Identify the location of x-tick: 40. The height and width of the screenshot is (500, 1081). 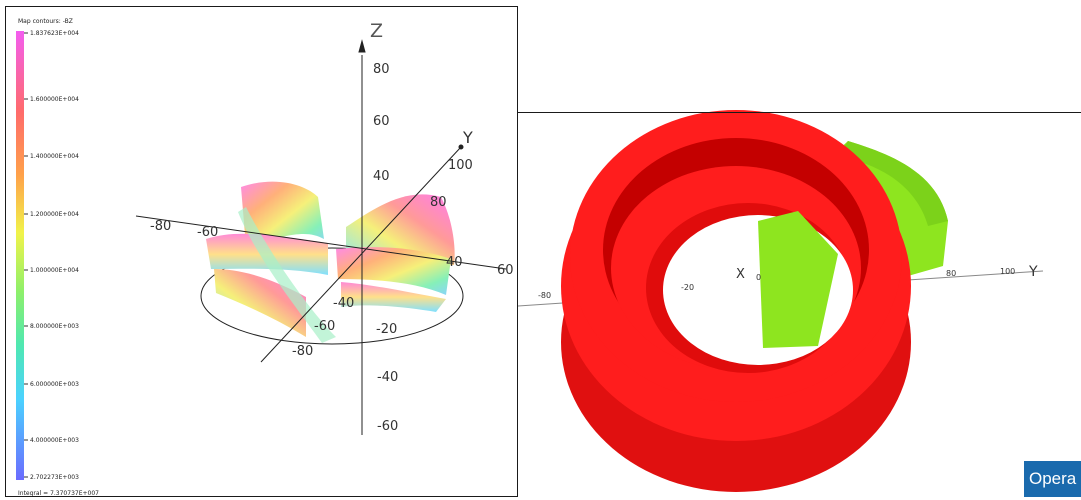
(454, 262).